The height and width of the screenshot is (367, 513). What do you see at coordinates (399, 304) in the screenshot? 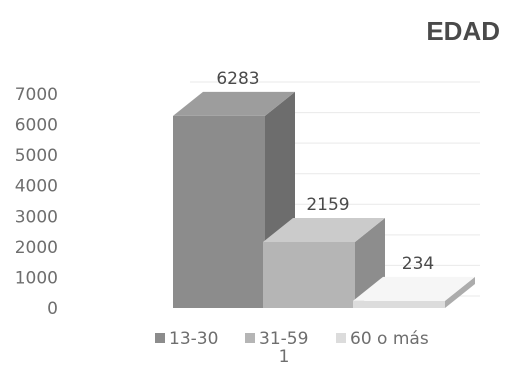
I see `bar-60 o más` at bounding box center [399, 304].